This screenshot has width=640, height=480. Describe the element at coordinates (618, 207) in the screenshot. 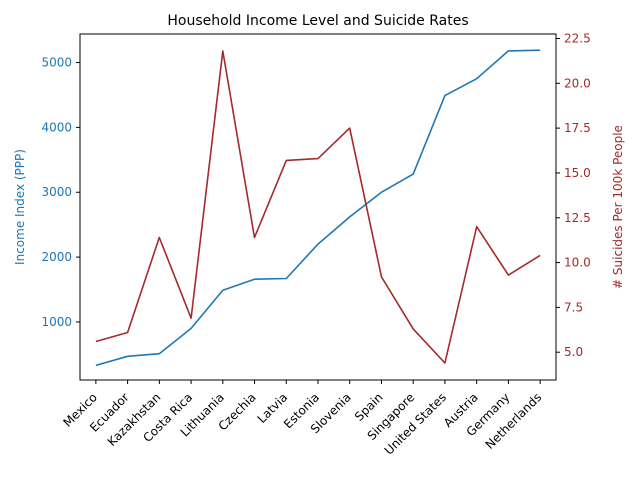

I see `right-y-axis-label: # Suicides Per 100k People` at that location.